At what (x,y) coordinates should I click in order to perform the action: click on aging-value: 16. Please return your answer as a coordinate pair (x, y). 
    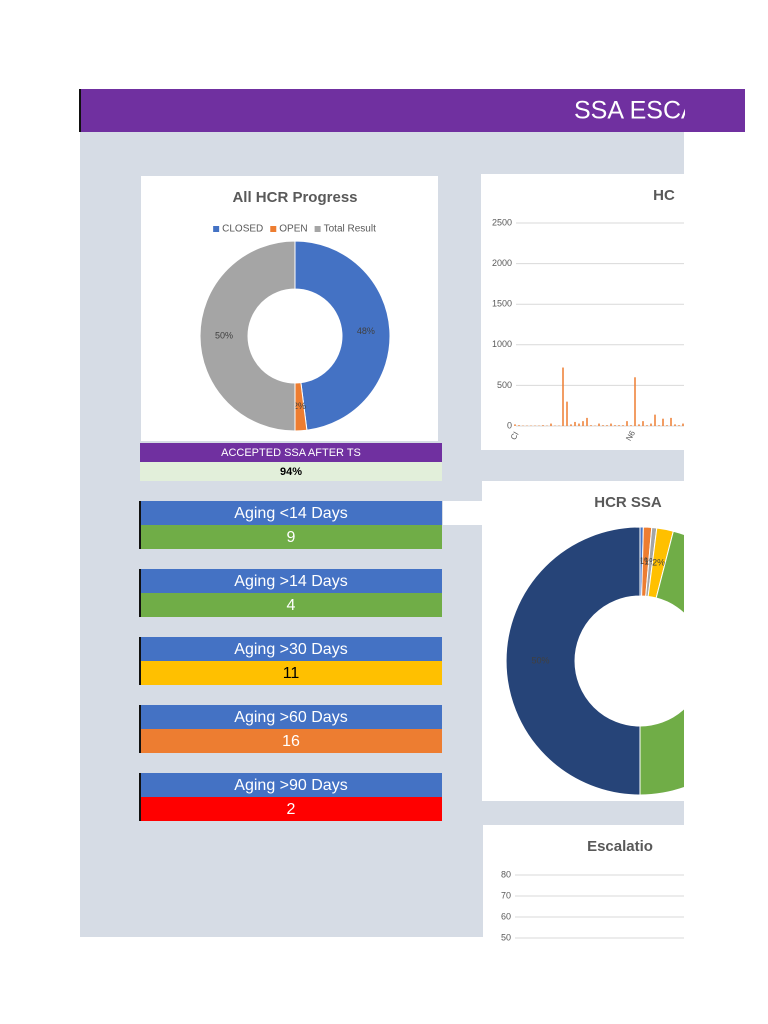
    Looking at the image, I should click on (291, 741).